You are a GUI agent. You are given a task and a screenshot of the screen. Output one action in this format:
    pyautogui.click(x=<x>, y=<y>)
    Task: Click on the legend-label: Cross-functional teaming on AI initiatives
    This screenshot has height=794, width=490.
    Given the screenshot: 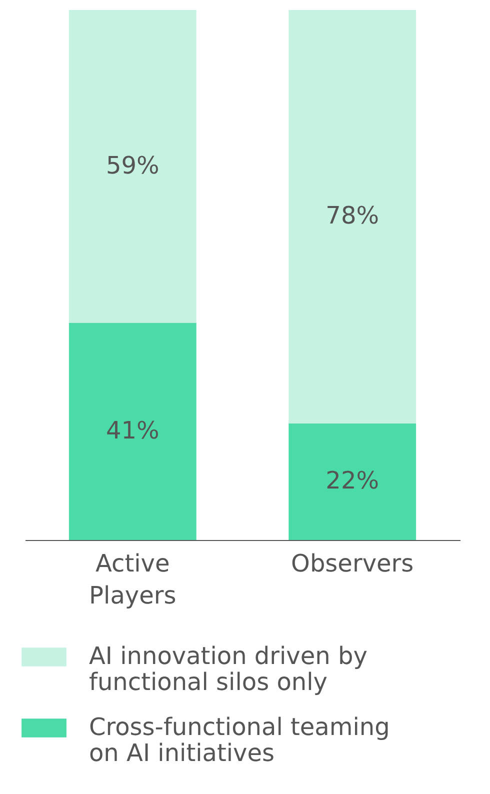 What is the action you would take?
    pyautogui.click(x=239, y=740)
    